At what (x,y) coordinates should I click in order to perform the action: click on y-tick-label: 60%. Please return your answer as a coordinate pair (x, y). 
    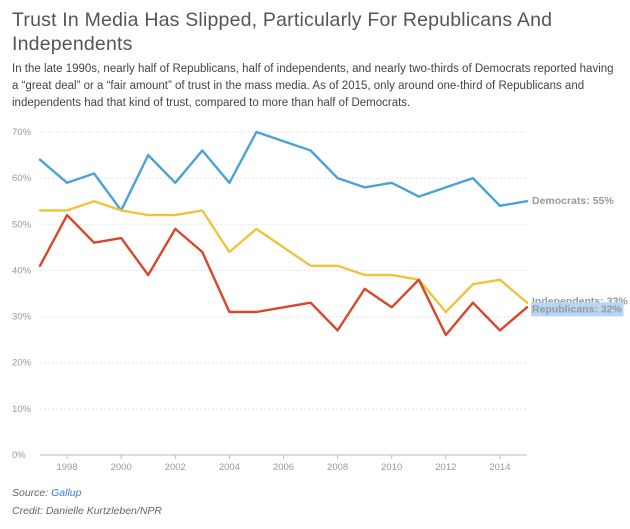
    Looking at the image, I should click on (22, 178).